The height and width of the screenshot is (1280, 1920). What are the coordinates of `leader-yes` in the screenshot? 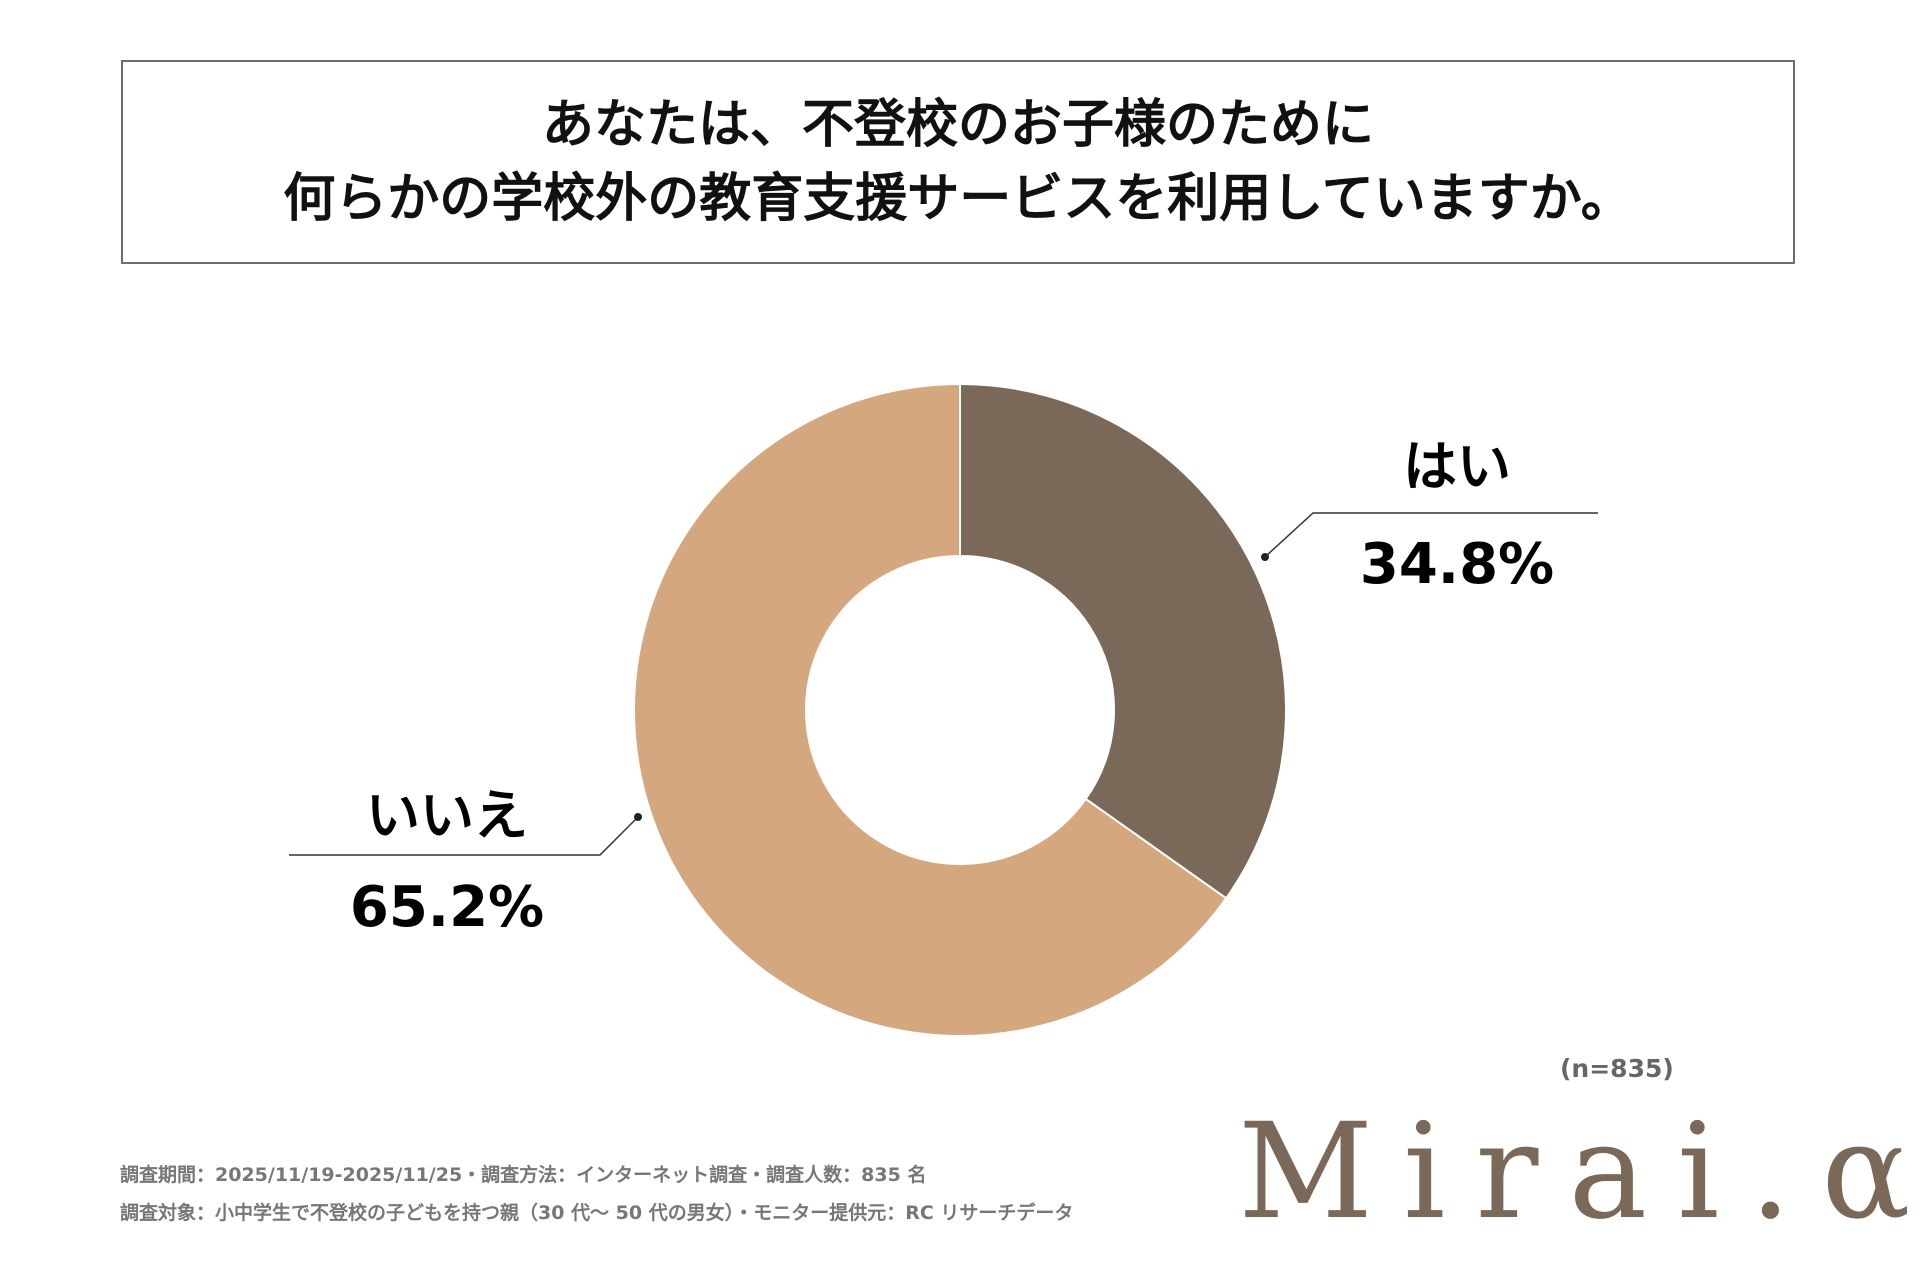 It's located at (1429, 536).